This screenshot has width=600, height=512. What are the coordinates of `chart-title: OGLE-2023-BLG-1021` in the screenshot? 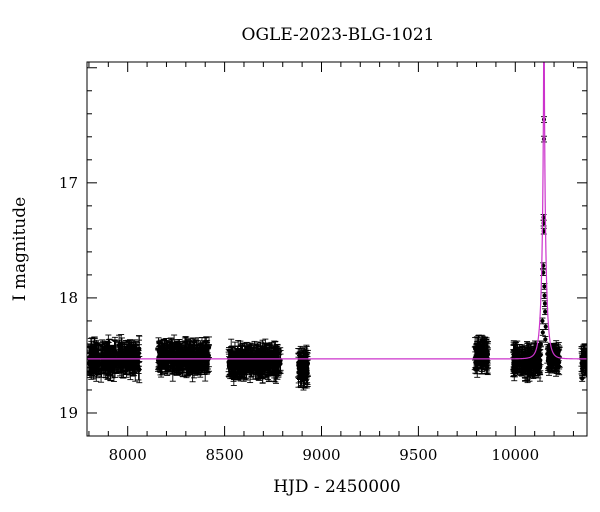 It's located at (338, 35).